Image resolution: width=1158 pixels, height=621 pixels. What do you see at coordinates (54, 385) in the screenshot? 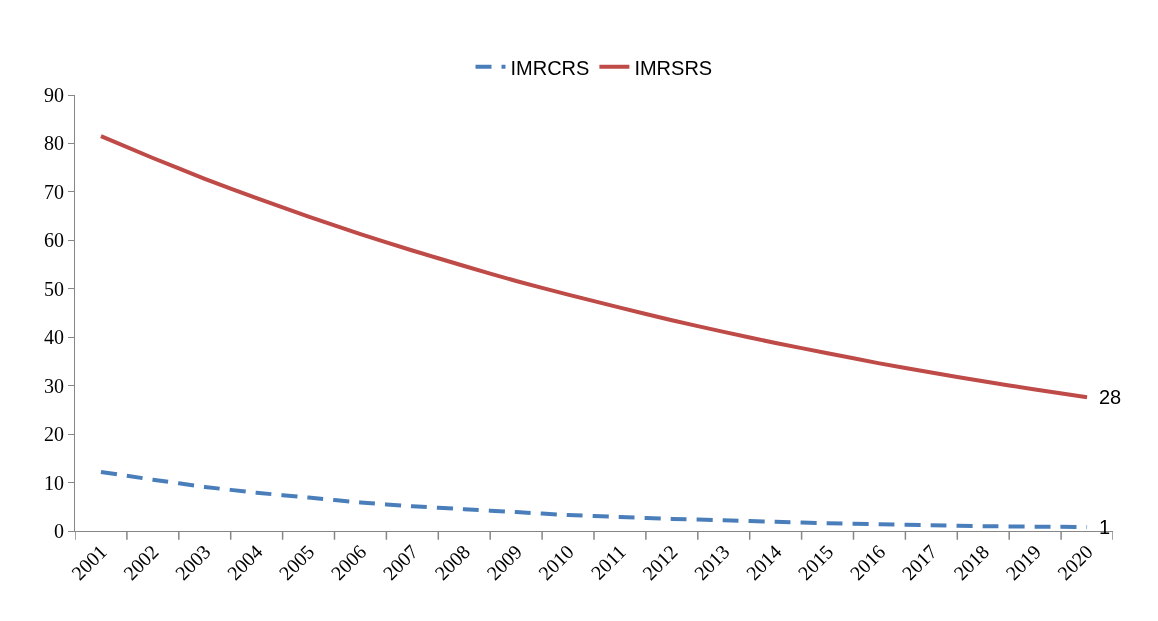
I see `y-tick-label: 30` at bounding box center [54, 385].